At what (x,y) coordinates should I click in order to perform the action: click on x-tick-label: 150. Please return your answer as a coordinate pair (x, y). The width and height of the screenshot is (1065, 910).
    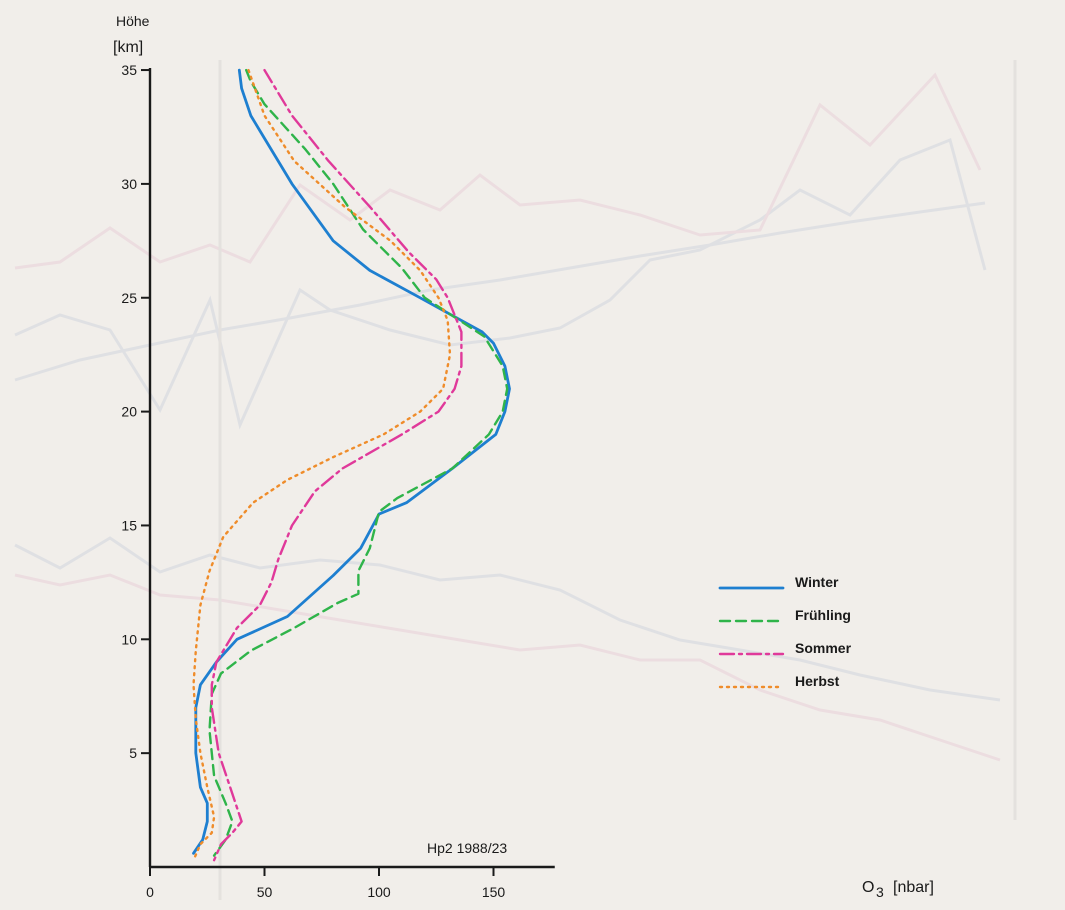
    Looking at the image, I should click on (494, 892).